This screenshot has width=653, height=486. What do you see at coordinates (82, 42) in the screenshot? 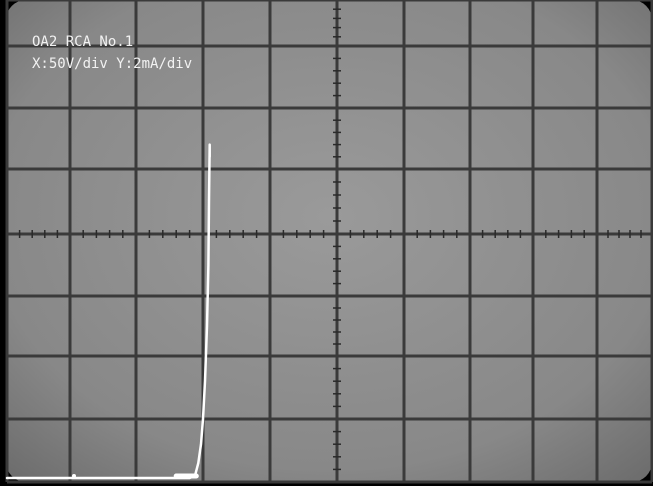
I see `chart-title: OA2 RCA No.1` at bounding box center [82, 42].